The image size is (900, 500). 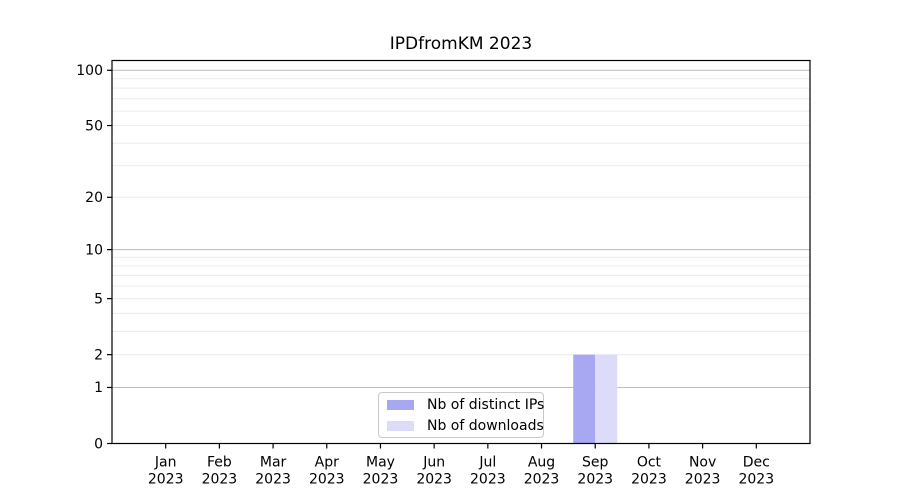 I want to click on x-tick-label-month: Feb, so click(x=219, y=463).